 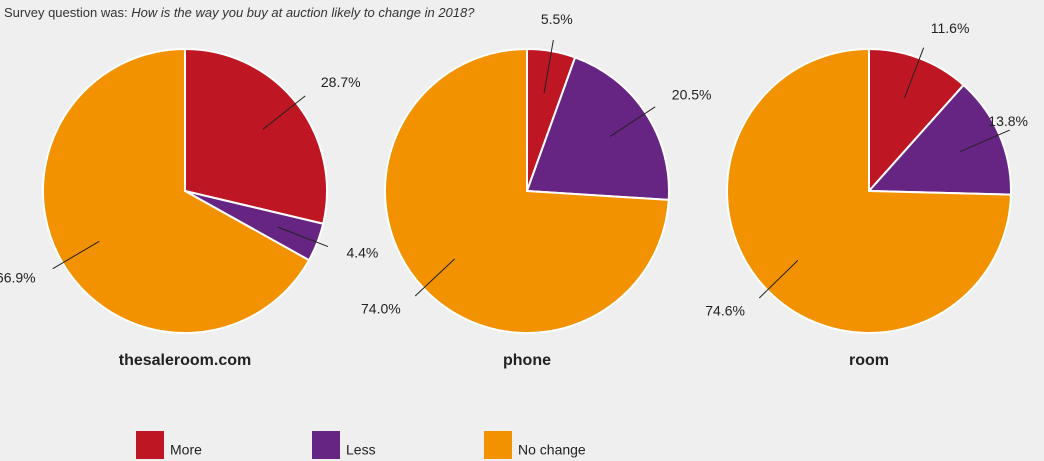 I want to click on legend-label: No change, so click(x=552, y=450).